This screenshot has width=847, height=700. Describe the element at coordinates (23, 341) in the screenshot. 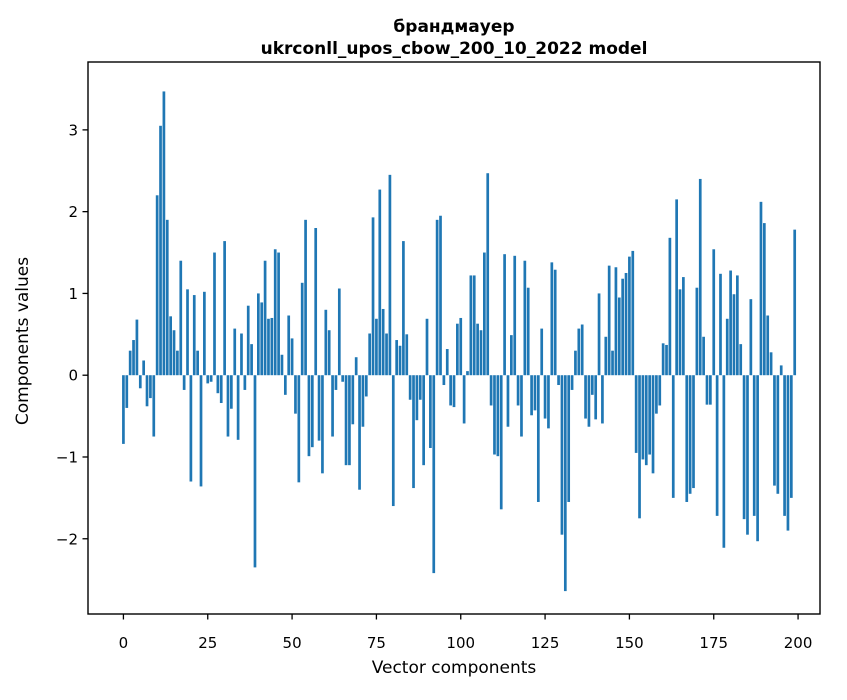

I see `y-axis-label: Components values` at that location.